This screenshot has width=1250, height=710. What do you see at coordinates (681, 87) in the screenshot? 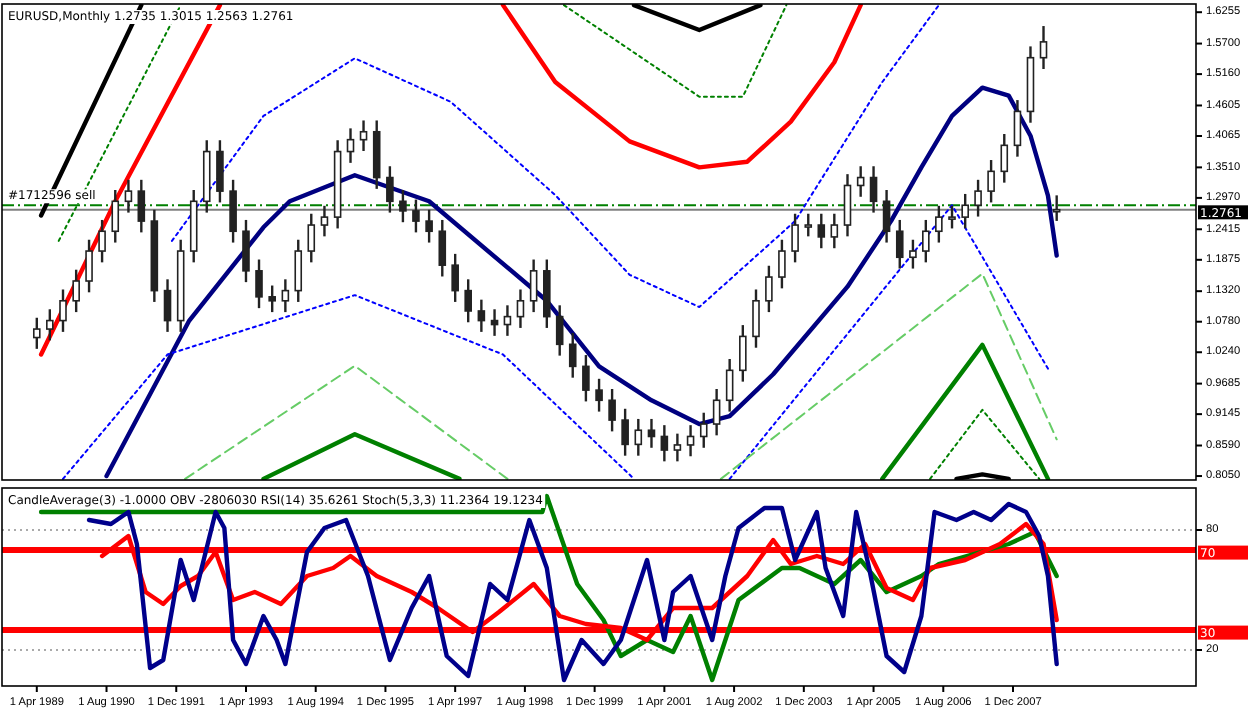
I see `line-series` at bounding box center [681, 87].